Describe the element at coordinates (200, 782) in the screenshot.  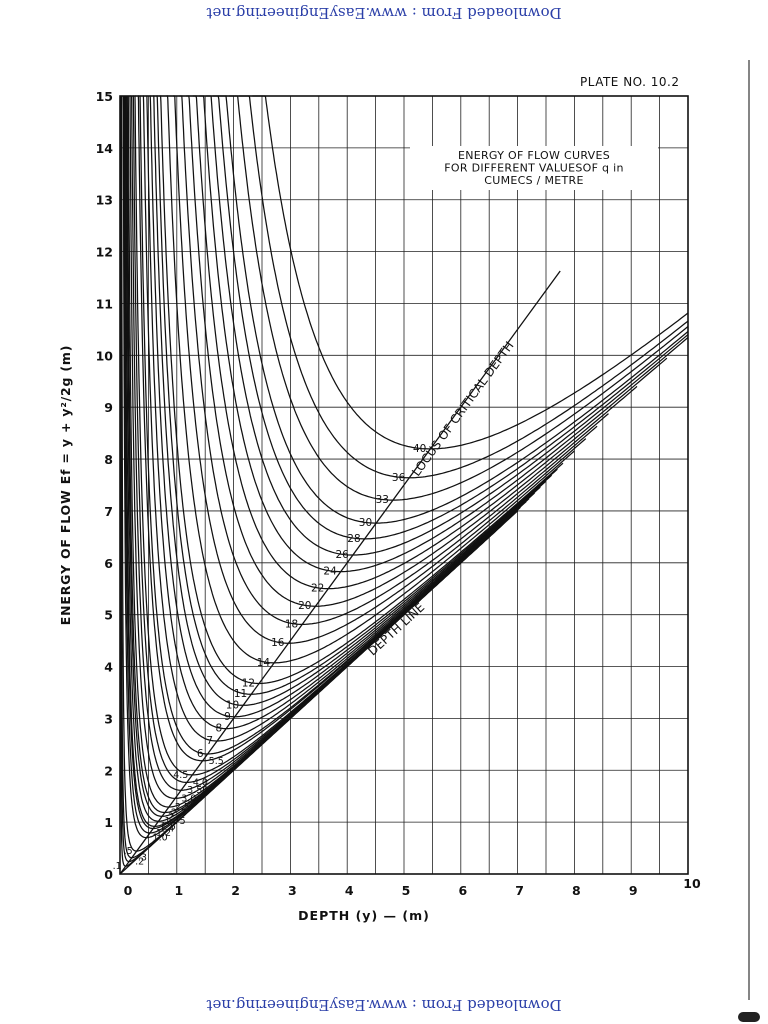
I see `curve-label: 4.0` at that location.